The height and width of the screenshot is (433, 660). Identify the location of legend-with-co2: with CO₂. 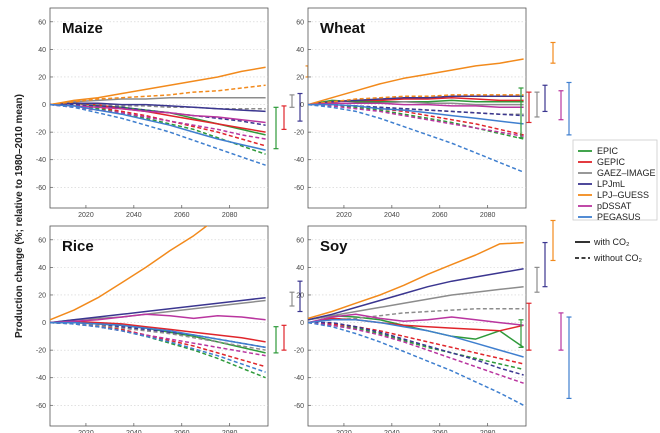
(602, 242).